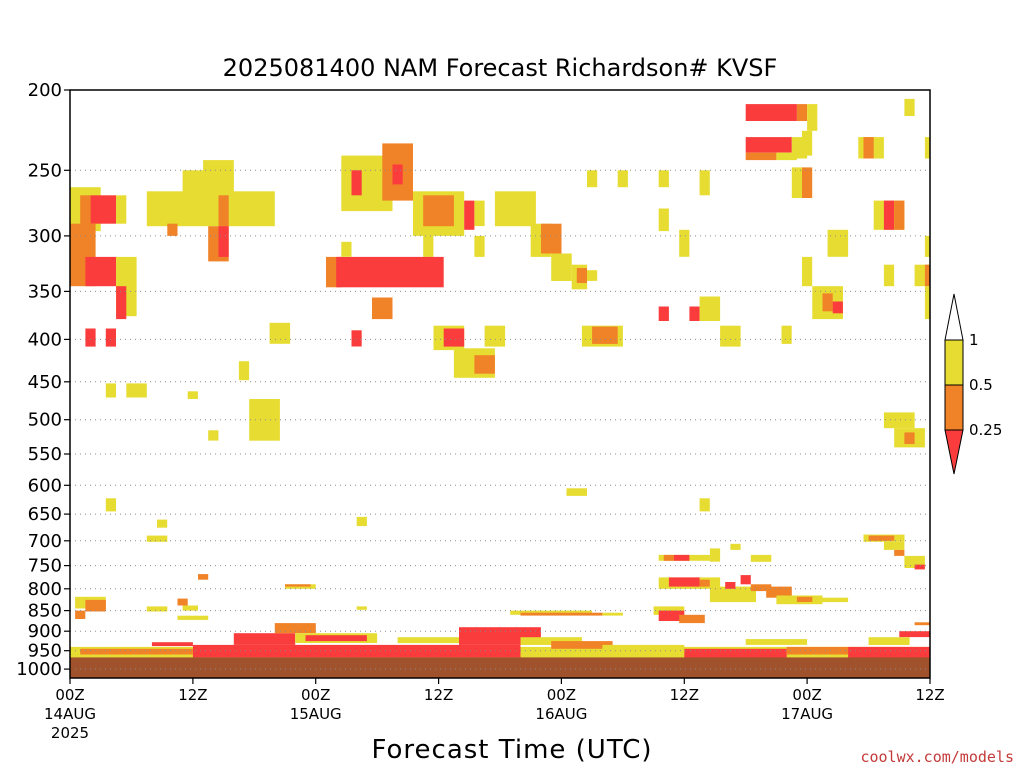 The height and width of the screenshot is (768, 1024). I want to click on y-tick-label: 350, so click(45, 291).